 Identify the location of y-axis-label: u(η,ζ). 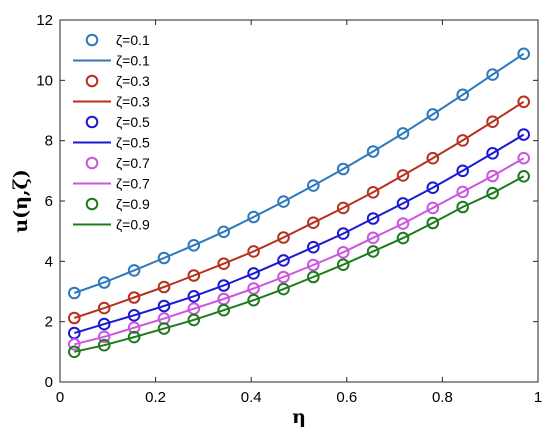
(21, 200).